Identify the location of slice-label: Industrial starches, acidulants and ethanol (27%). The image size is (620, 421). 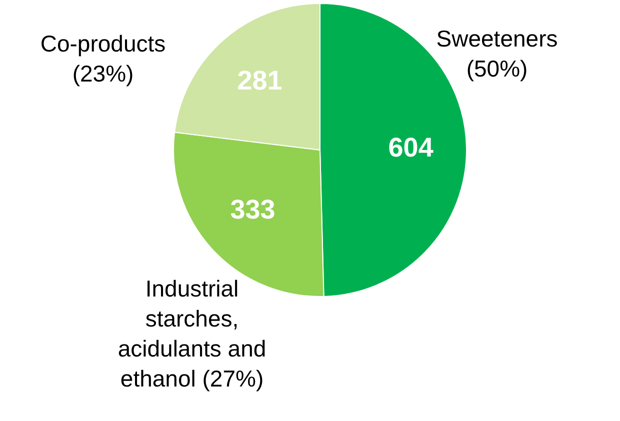
(192, 333).